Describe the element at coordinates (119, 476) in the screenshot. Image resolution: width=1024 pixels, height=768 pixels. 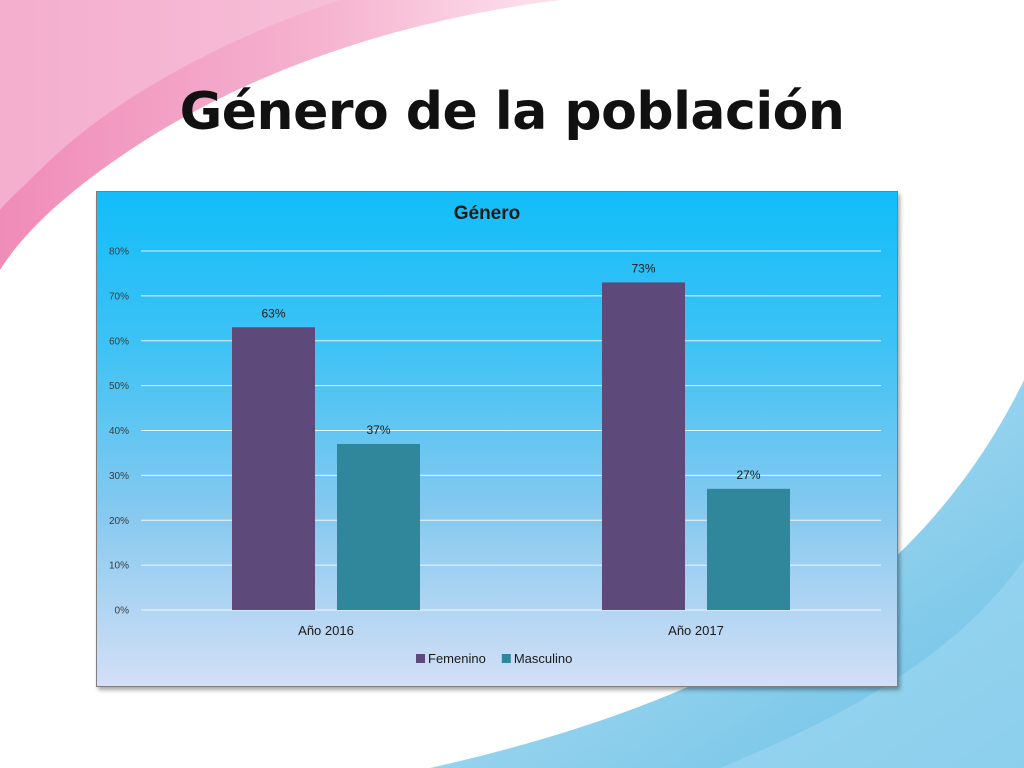
I see `y-tick-label: 30%` at that location.